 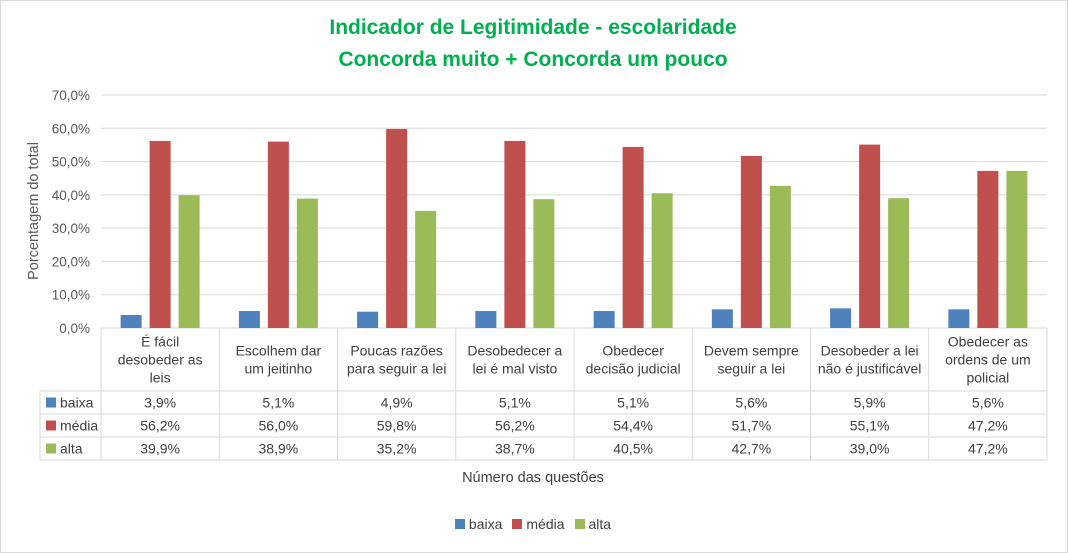 I want to click on y-tick-label: 20,0%, so click(x=71, y=261).